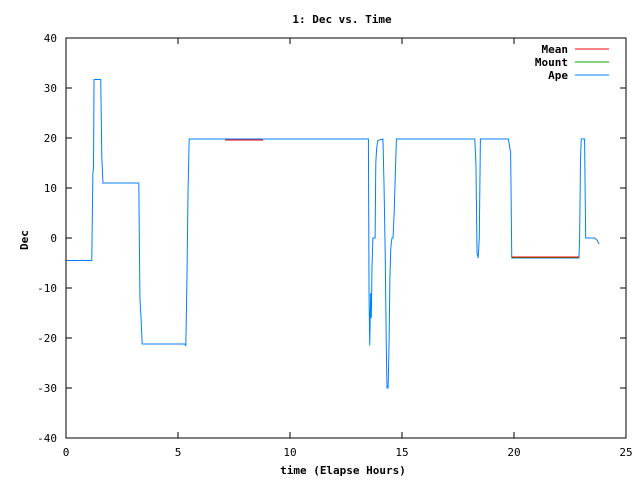  I want to click on y-tick-label: 40, so click(50, 38).